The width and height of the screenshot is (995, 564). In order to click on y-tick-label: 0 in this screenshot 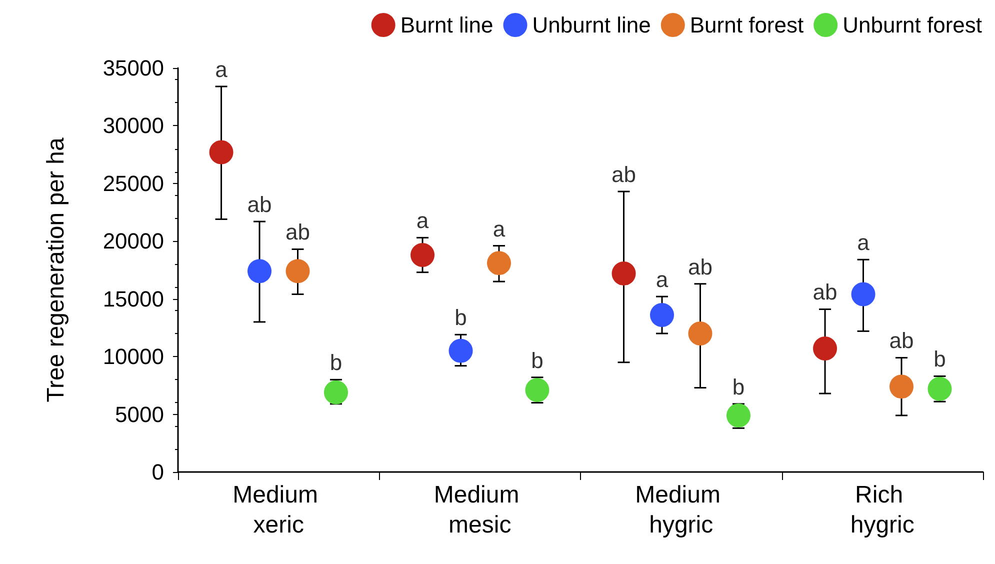, I will do `click(158, 472)`.